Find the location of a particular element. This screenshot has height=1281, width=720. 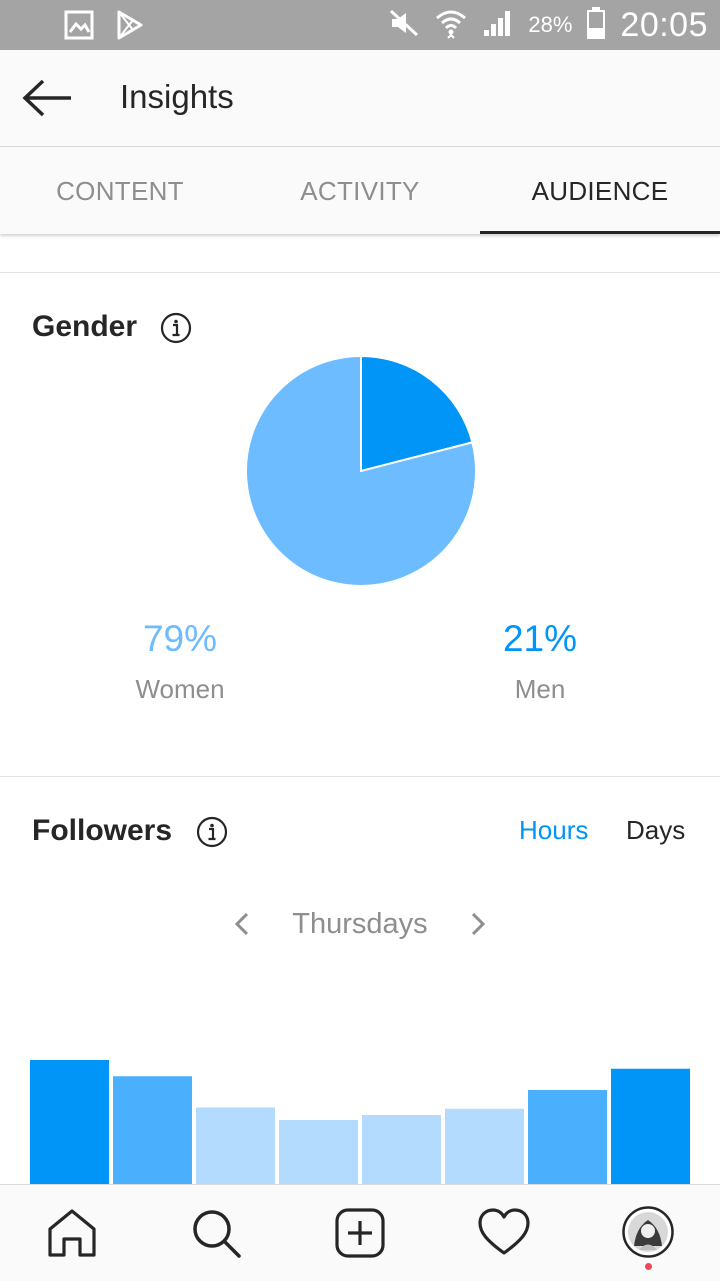

wifi-icon is located at coordinates (451, 25).